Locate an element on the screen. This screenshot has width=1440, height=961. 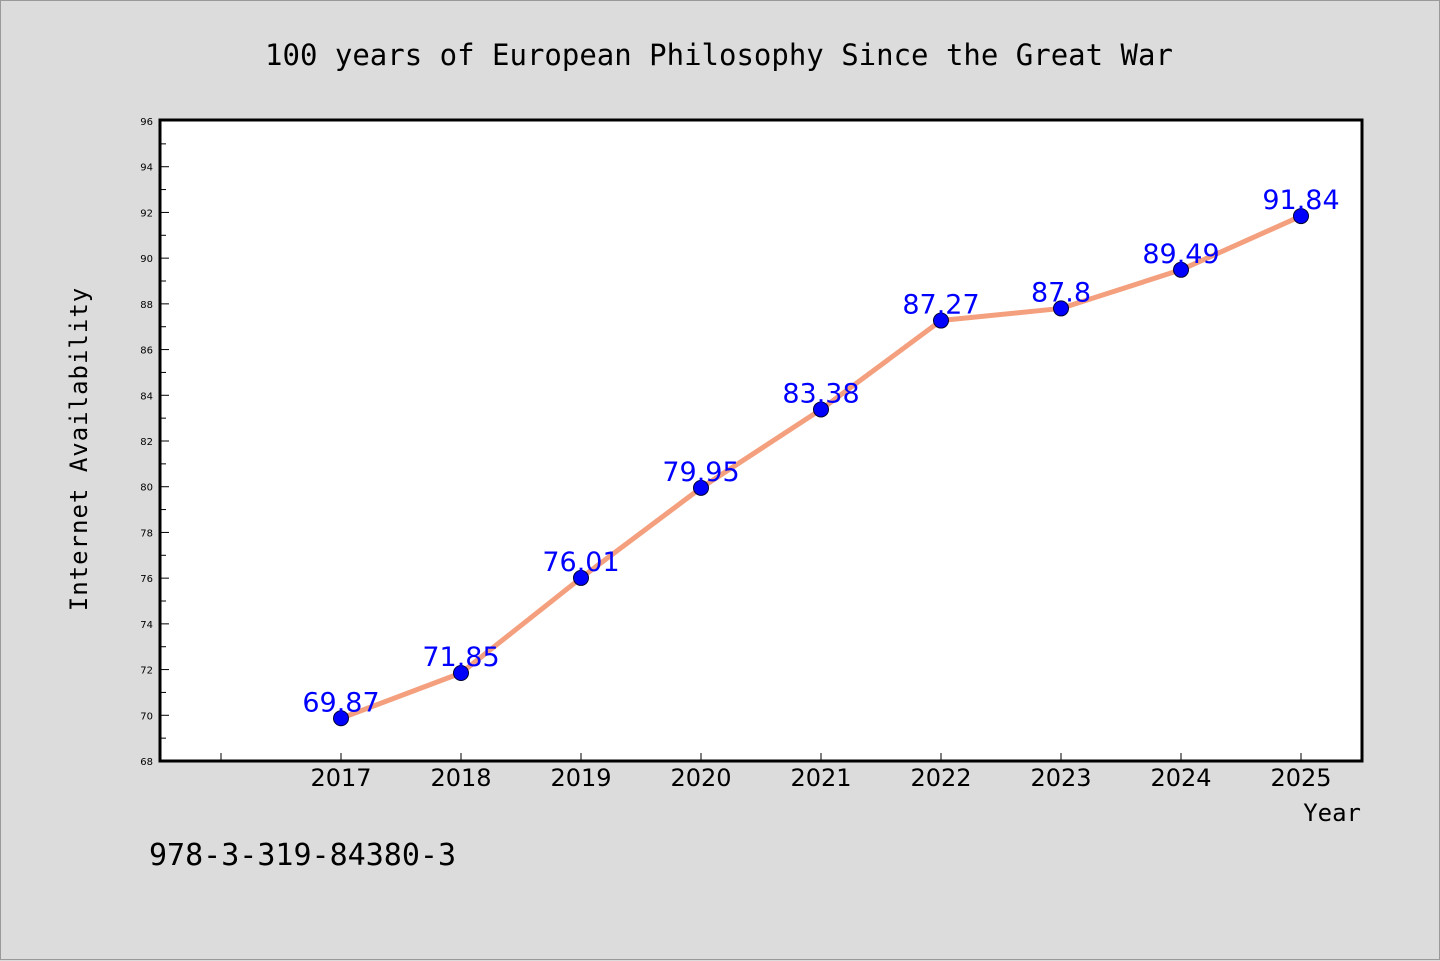
y-tick-label: 96 is located at coordinates (146, 122).